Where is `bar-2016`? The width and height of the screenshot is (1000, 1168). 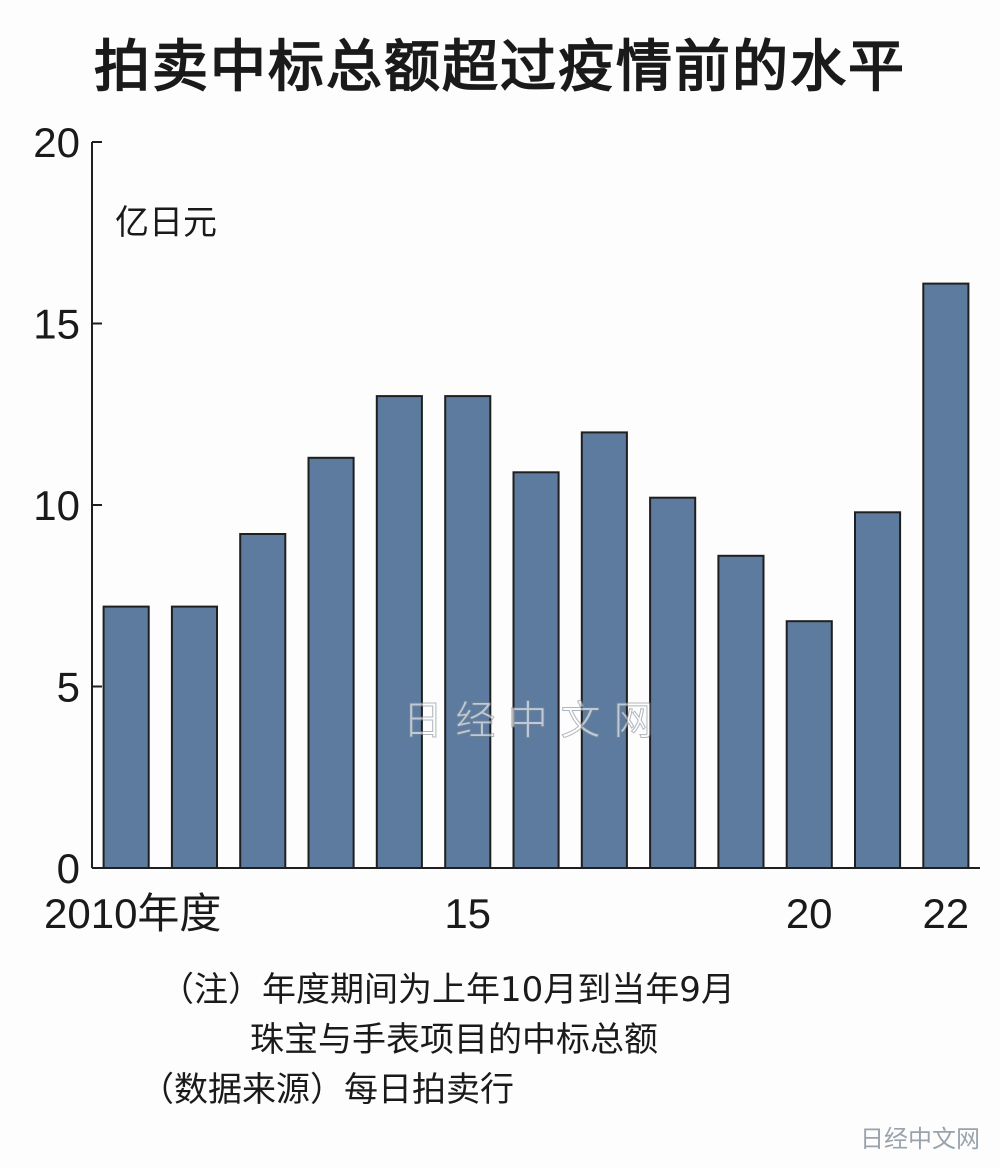 bar-2016 is located at coordinates (536, 670).